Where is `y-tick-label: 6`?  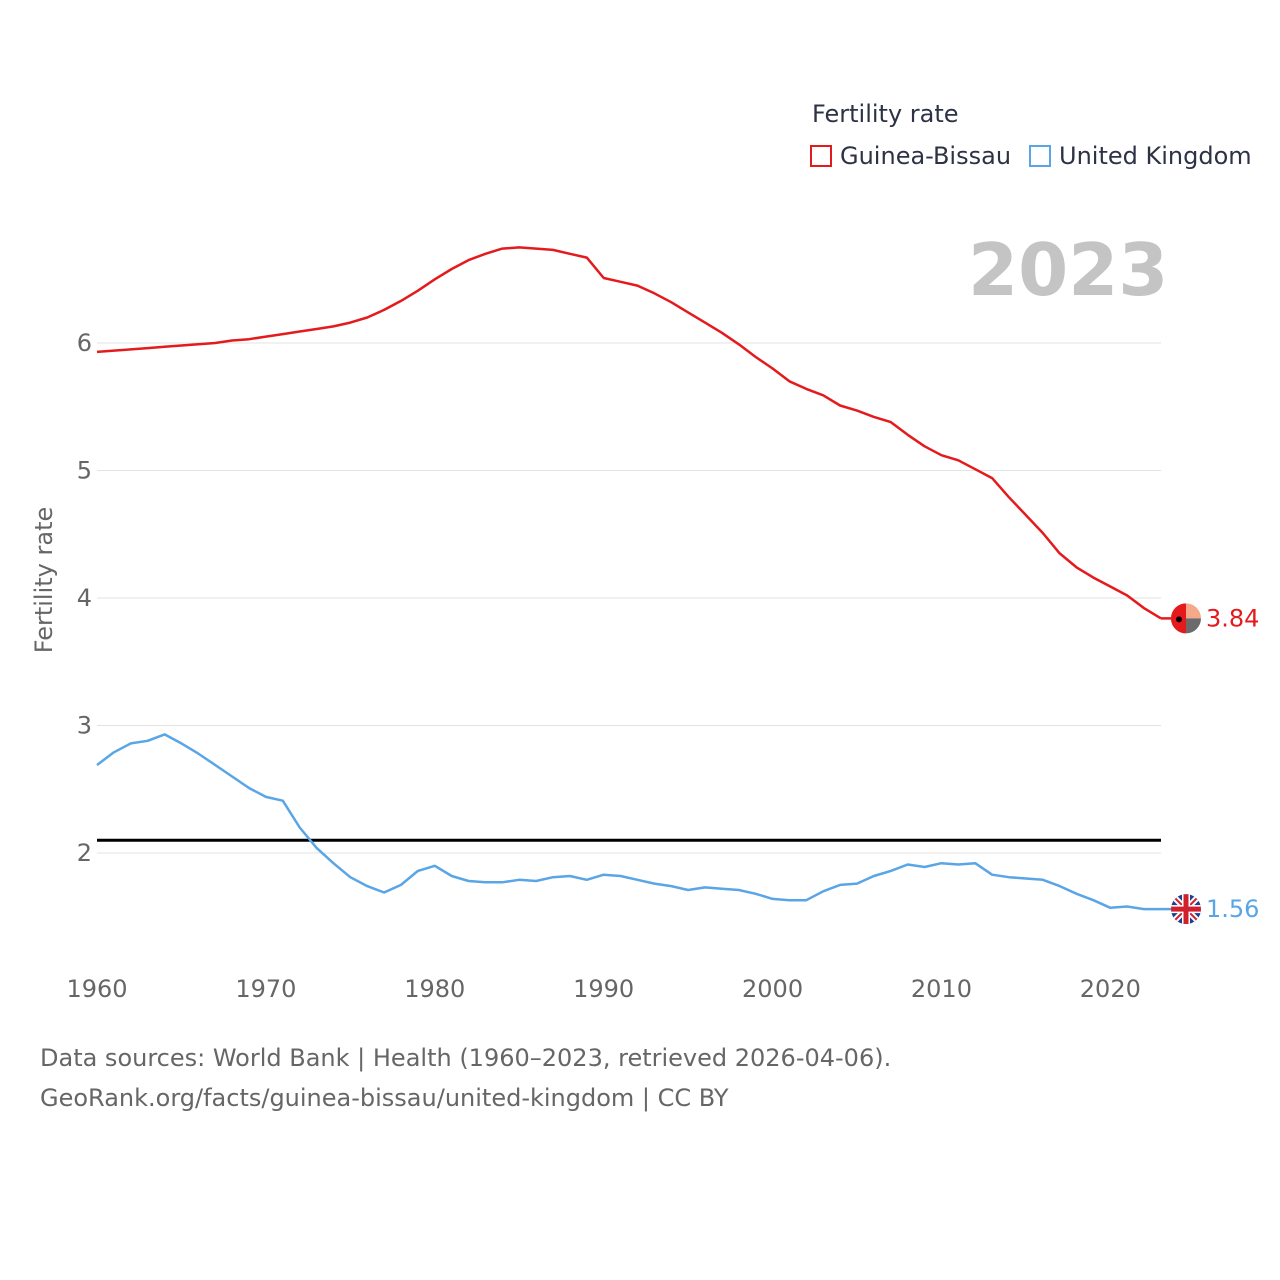
y-tick-label: 6 is located at coordinates (84, 343).